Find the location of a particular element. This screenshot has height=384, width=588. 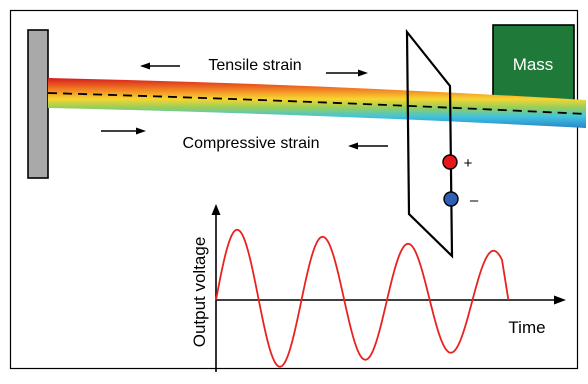

voltage-axis-arrowhead is located at coordinates (216, 209).